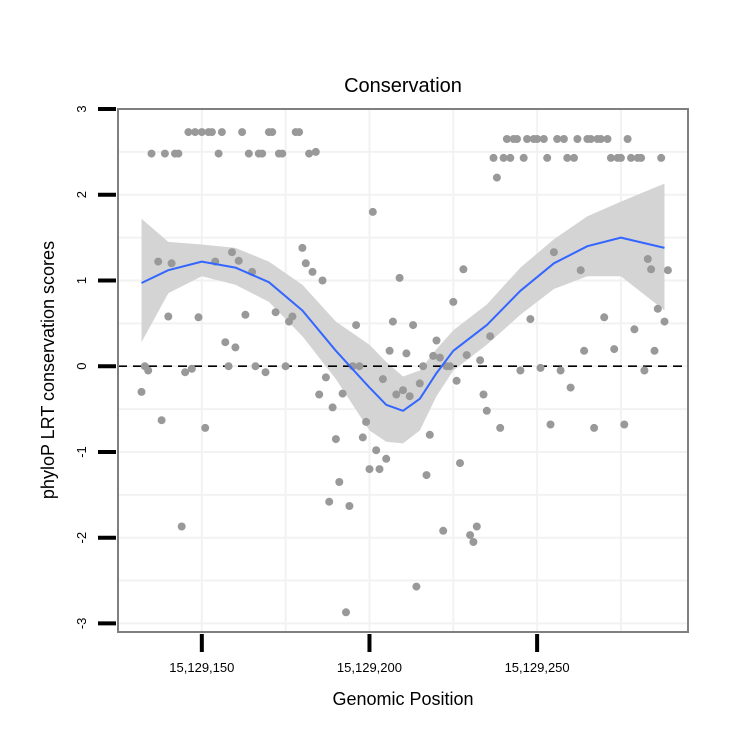 This screenshot has height=750, width=750. I want to click on y-tick-label: 0, so click(81, 366).